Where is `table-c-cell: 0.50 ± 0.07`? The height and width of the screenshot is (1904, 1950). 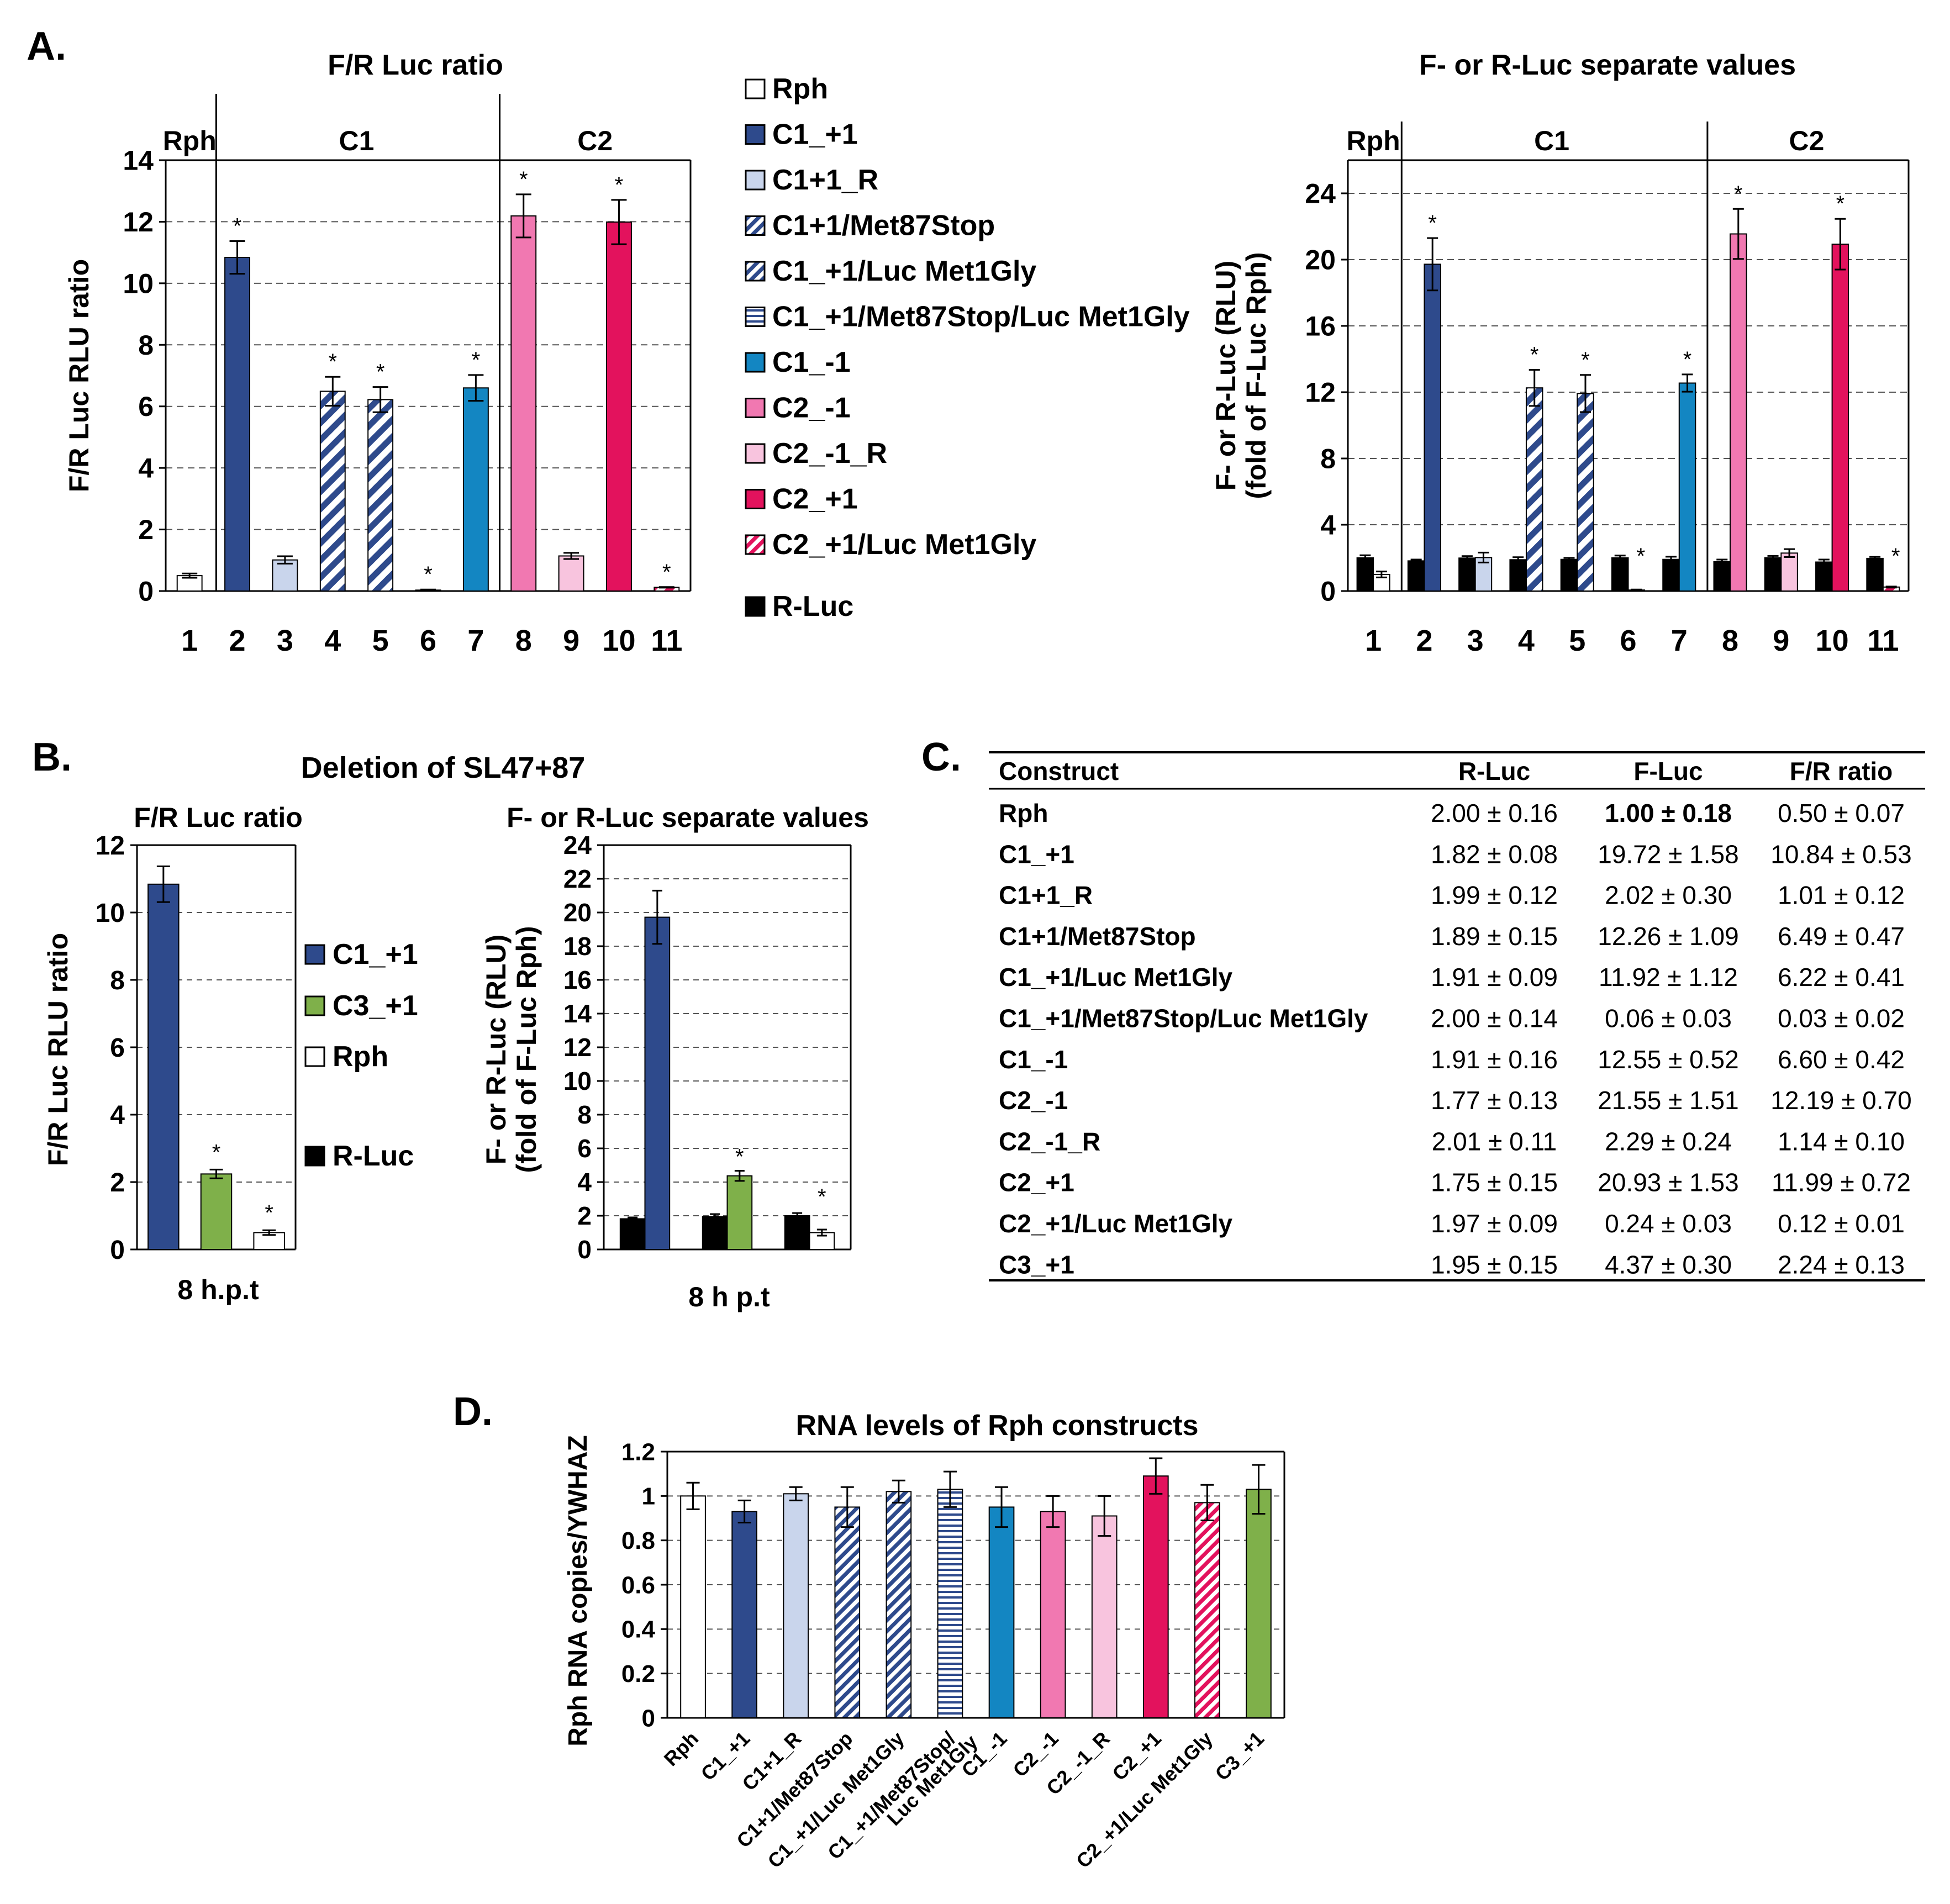
table-c-cell: 0.50 ± 0.07 is located at coordinates (1841, 813).